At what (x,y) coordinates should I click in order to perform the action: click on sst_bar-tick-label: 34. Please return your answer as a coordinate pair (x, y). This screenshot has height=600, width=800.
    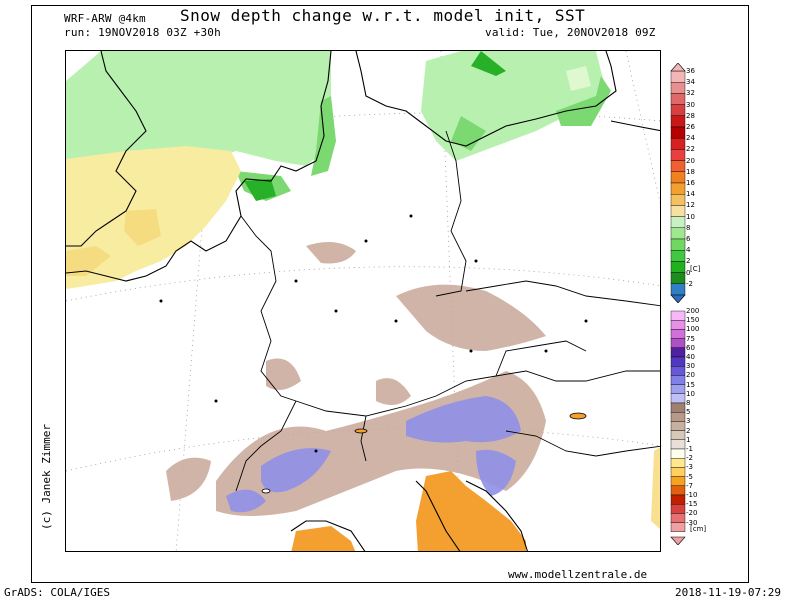
    Looking at the image, I should click on (690, 82).